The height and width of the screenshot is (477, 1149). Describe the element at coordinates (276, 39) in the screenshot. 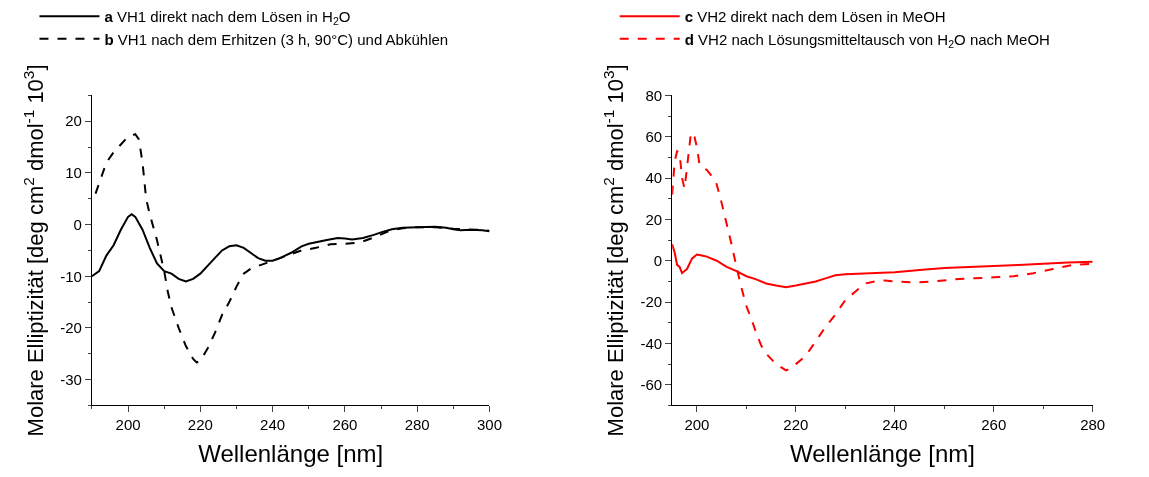

I see `legend-label: b VH1 nach dem Erhitzen (3 h, 90°C) und Abkühlen` at that location.